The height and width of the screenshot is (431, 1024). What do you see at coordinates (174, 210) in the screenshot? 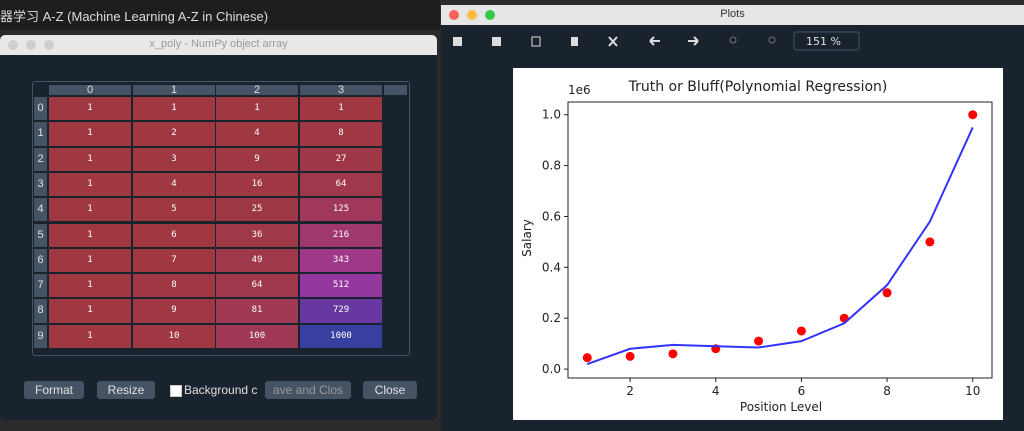
I see `array-cell: 5` at bounding box center [174, 210].